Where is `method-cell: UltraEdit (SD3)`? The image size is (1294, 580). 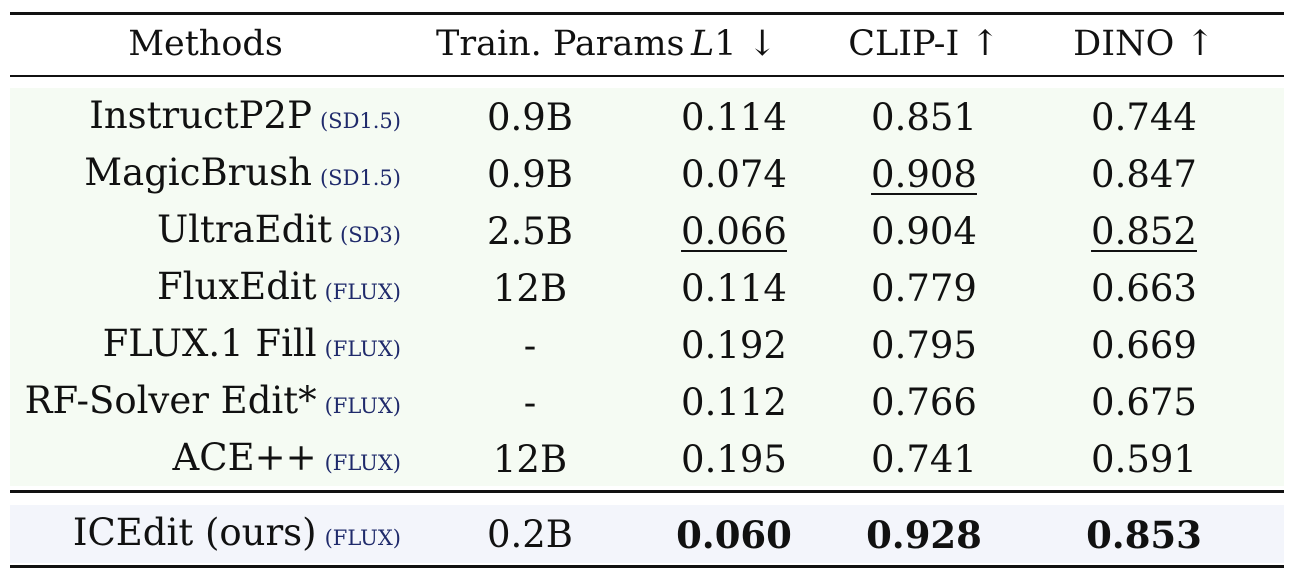 method-cell: UltraEdit (SD3) is located at coordinates (205, 232).